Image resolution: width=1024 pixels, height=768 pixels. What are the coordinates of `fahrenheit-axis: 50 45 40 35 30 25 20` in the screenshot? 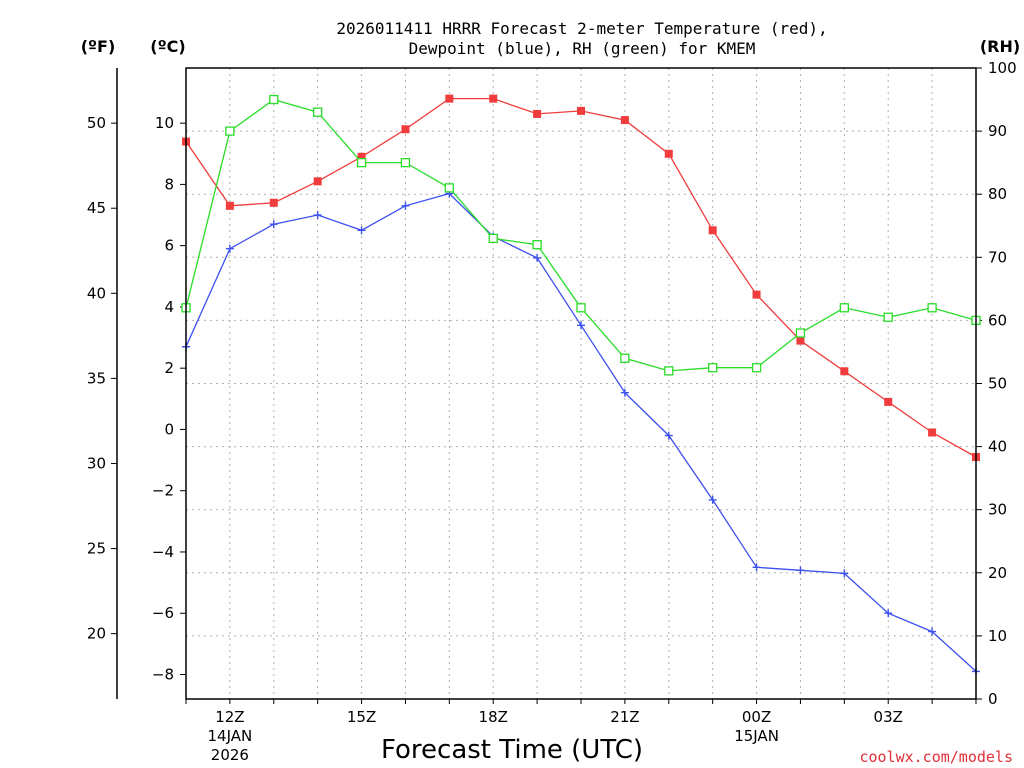 It's located at (102, 383).